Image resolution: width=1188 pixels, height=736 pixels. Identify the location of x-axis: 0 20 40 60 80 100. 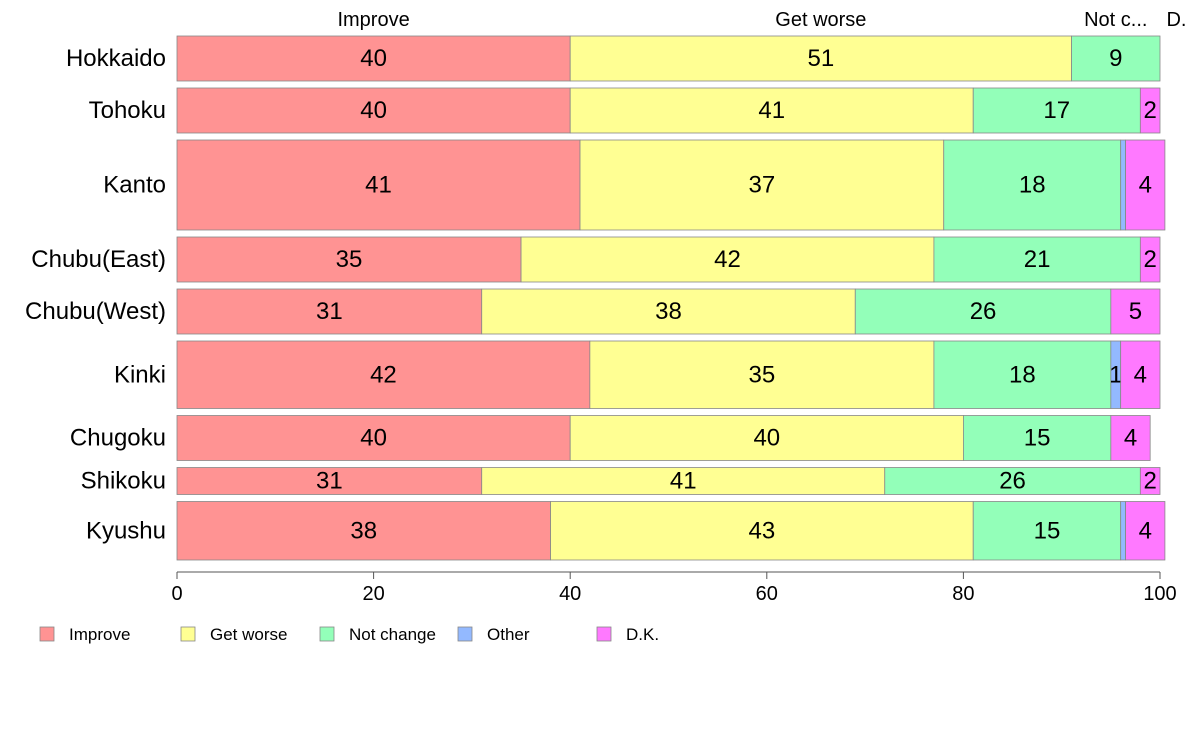
(674, 588).